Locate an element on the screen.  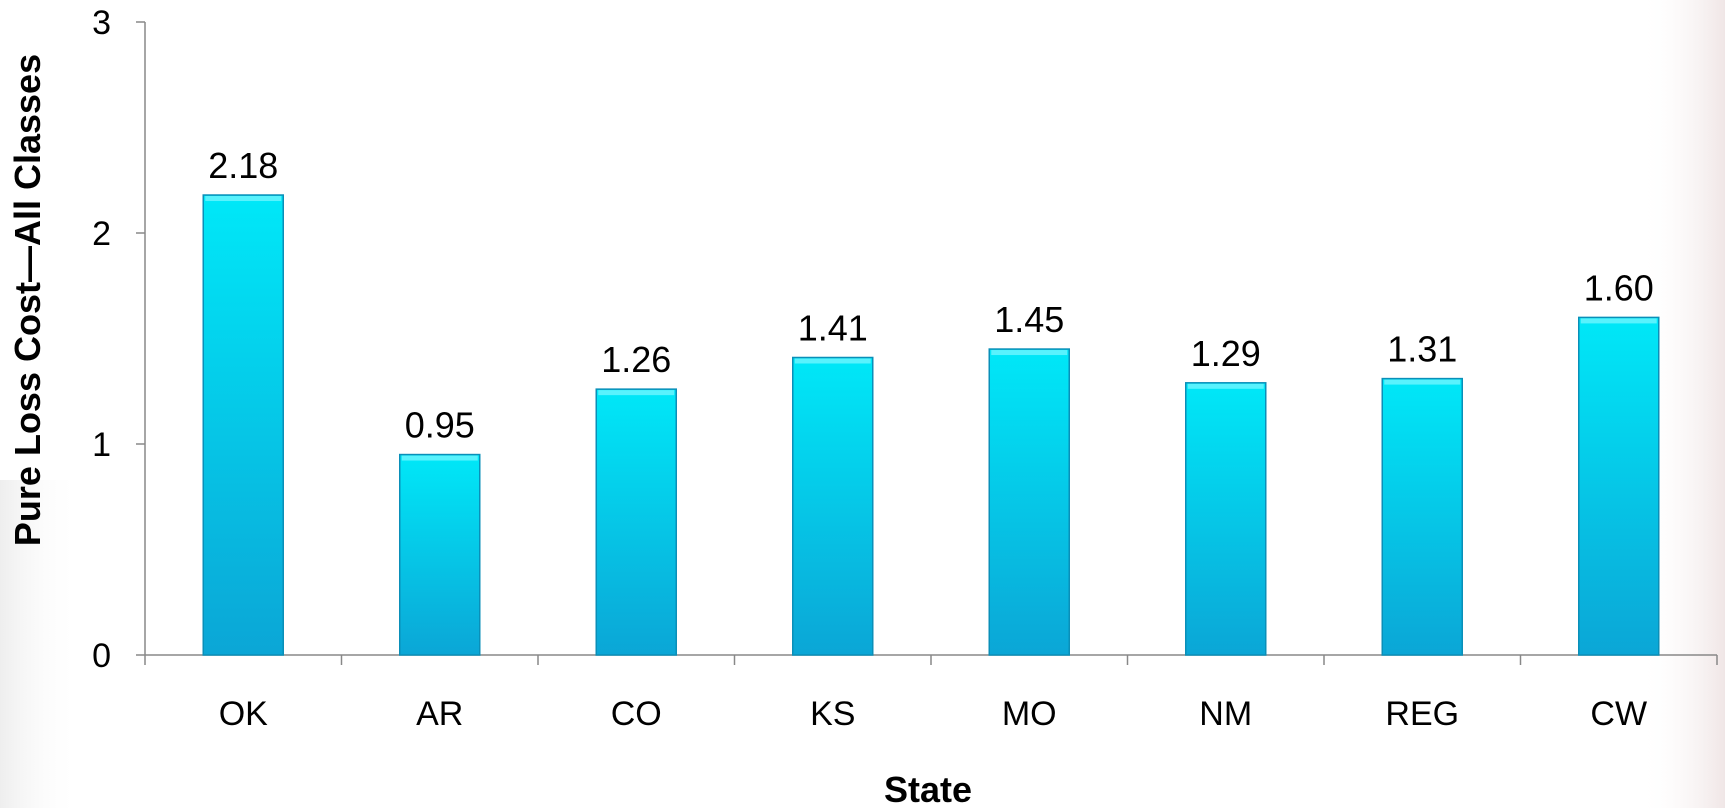
x-tick-label-nm: NM is located at coordinates (1225, 714).